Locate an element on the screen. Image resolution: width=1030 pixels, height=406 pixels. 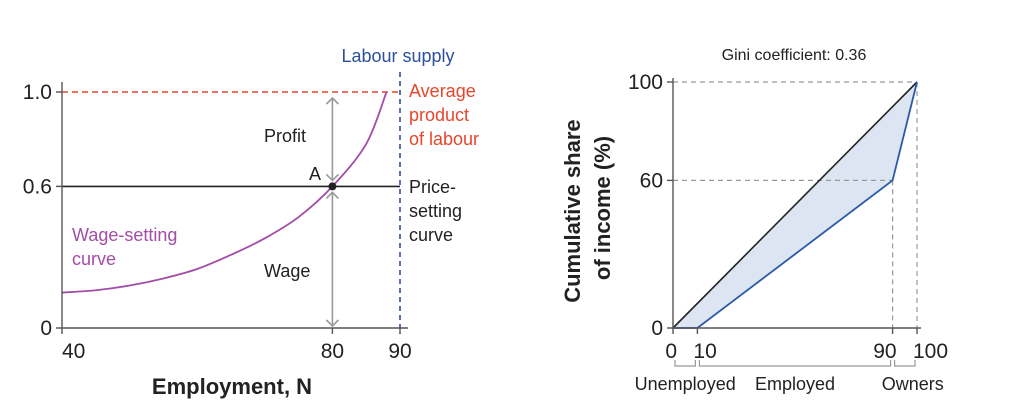
wage-arrow-head-down is located at coordinates (332, 323).